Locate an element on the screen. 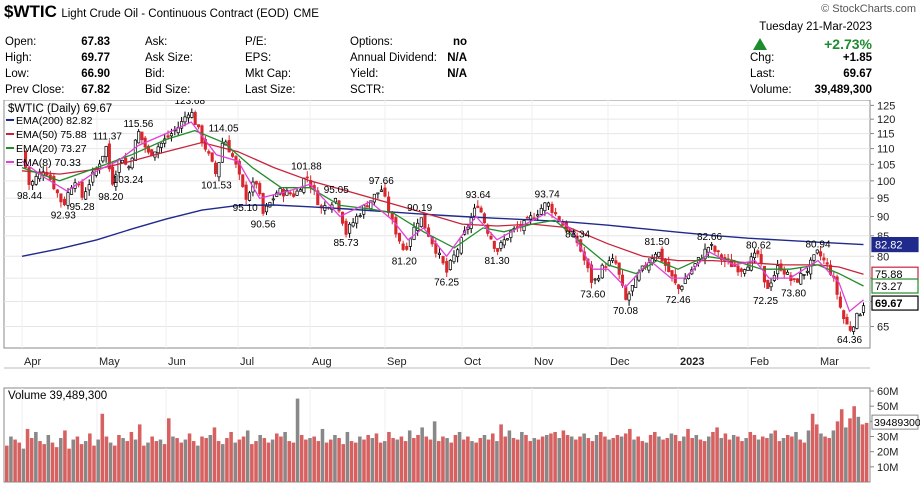 Image resolution: width=920 pixels, height=487 pixels. price-tick-label: 100 is located at coordinates (886, 182).